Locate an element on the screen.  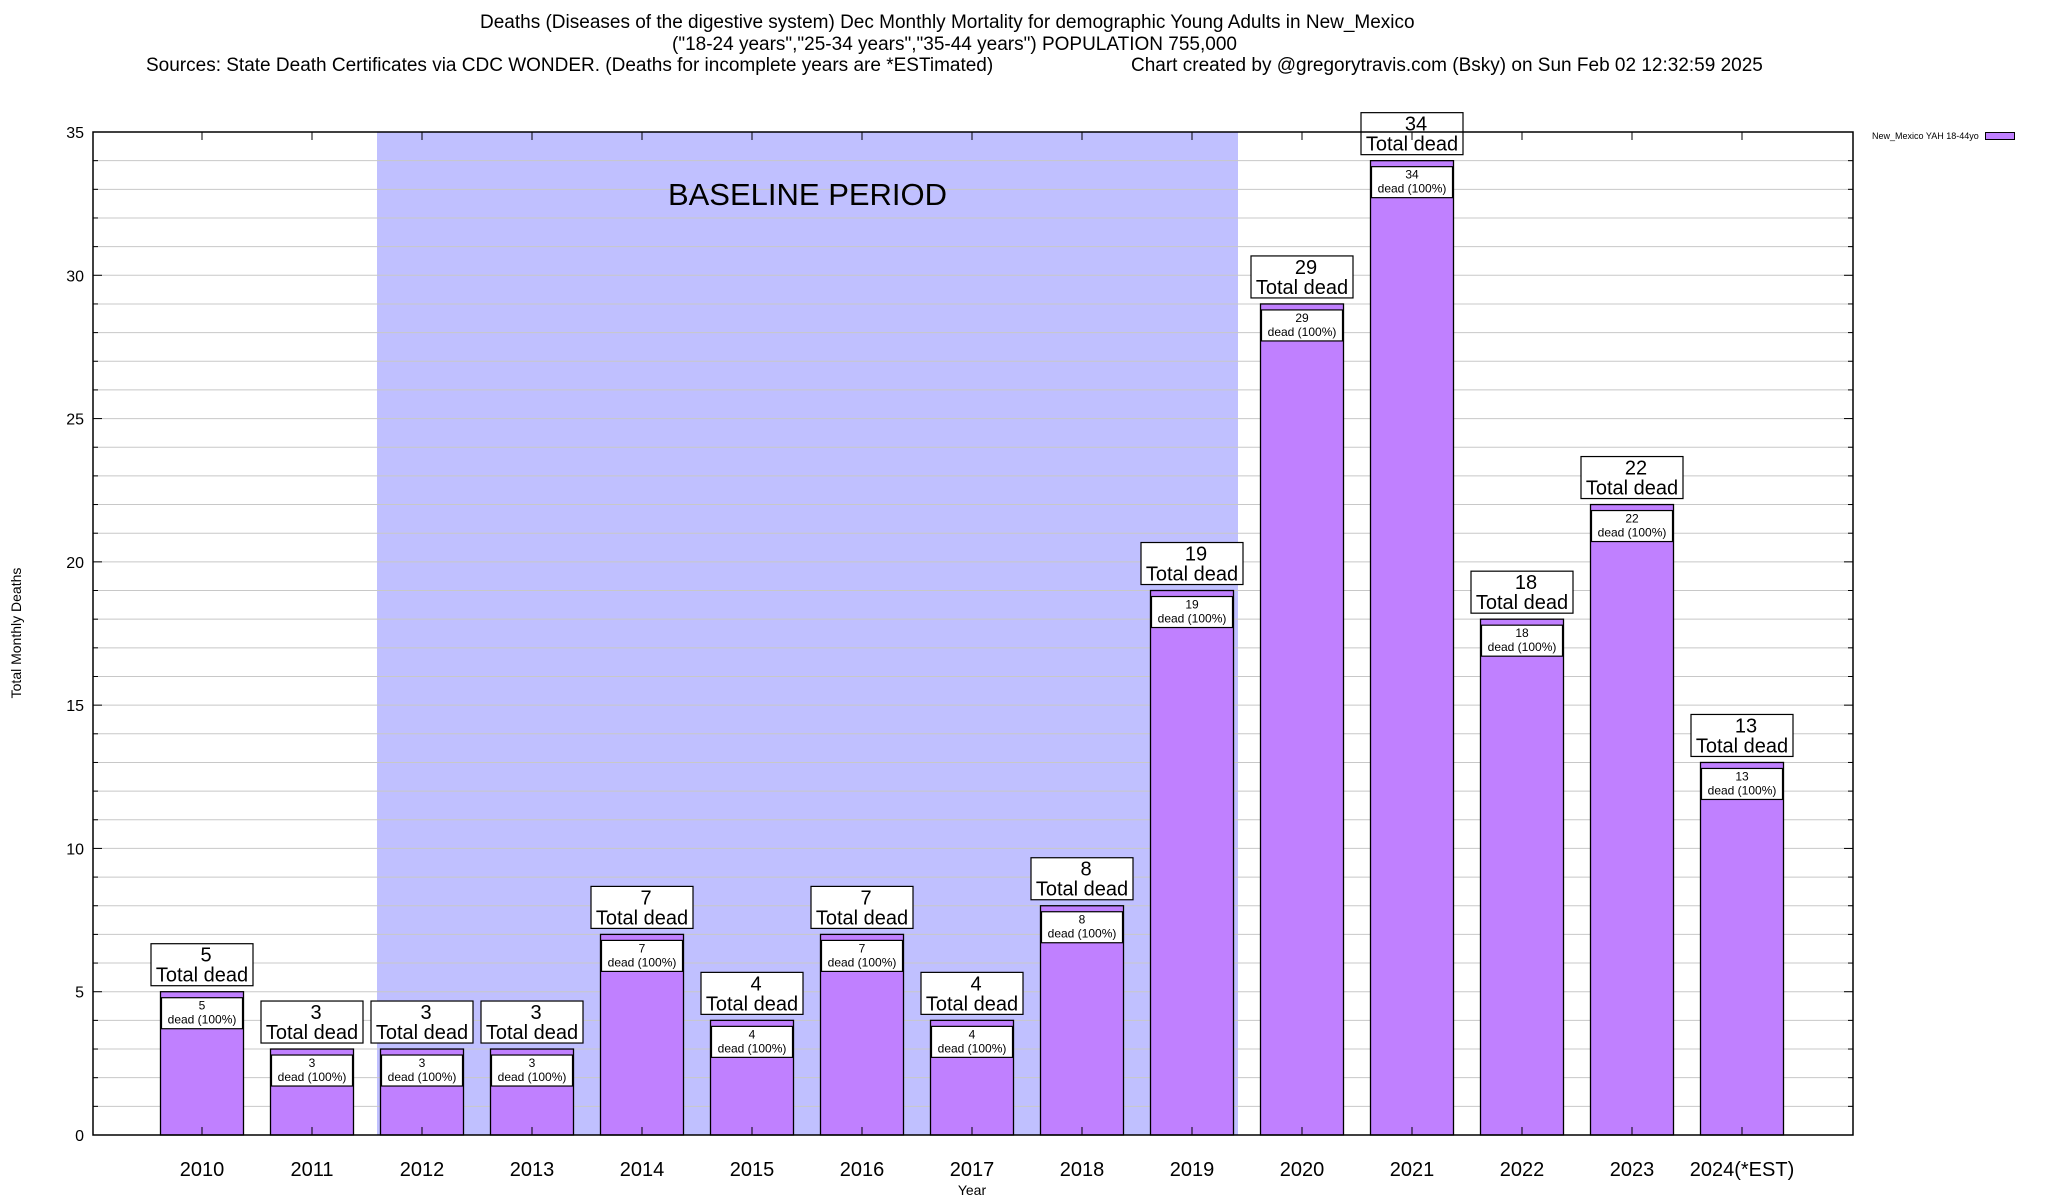
bar-inner-value: 13 is located at coordinates (1742, 776).